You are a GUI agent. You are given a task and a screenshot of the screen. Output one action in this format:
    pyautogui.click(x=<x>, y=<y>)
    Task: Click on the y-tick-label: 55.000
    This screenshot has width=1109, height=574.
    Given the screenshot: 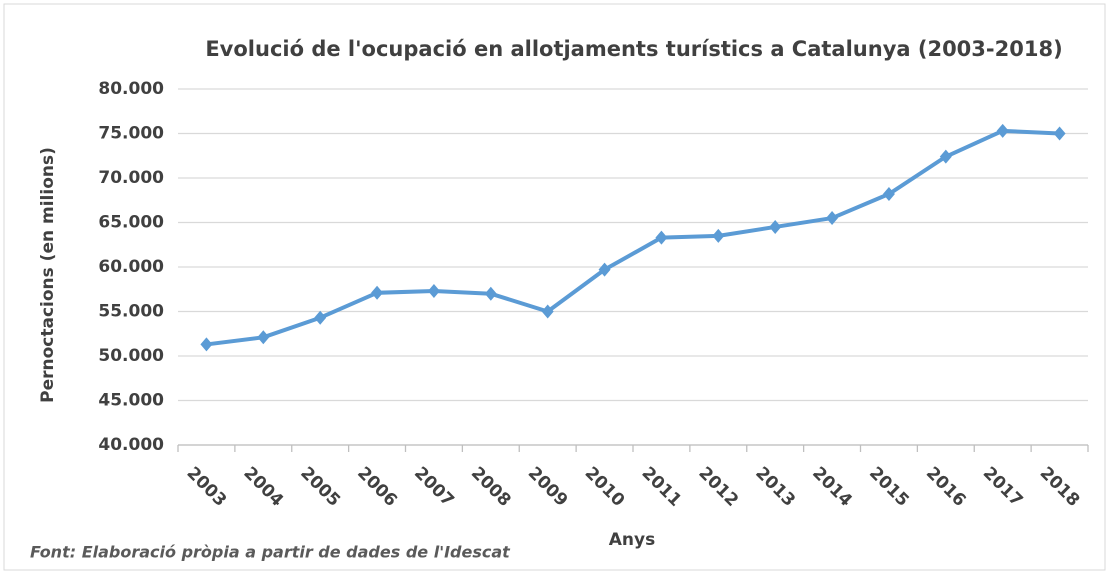 What is the action you would take?
    pyautogui.click(x=131, y=312)
    